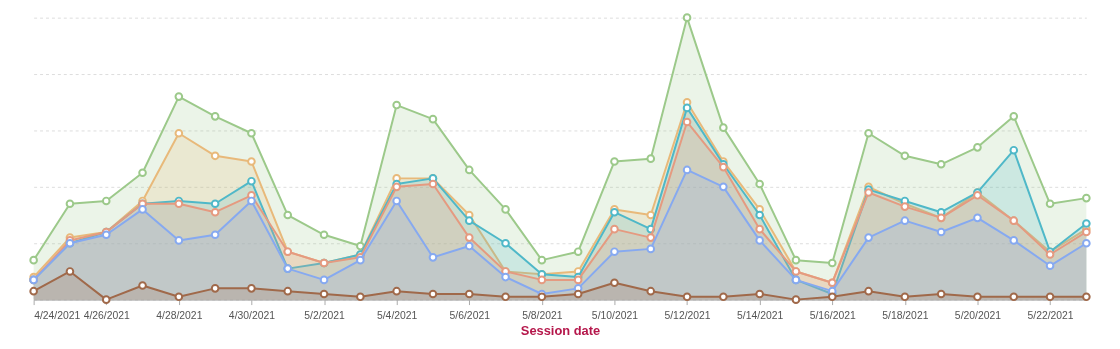 The height and width of the screenshot is (349, 1120). I want to click on x-axis-title: Session date, so click(560, 331).